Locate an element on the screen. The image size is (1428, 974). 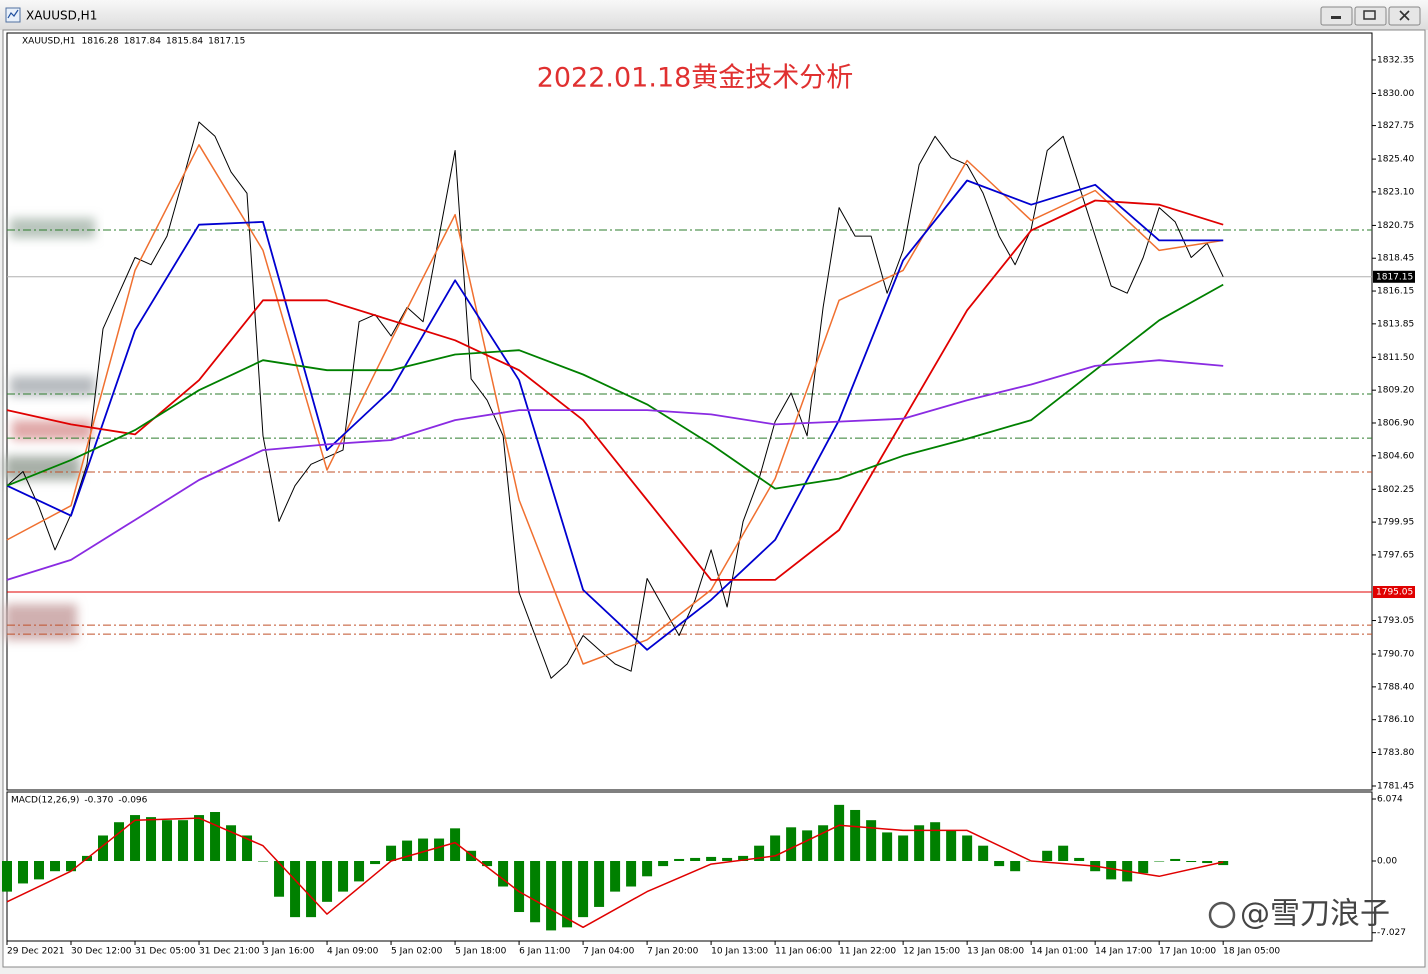
x-tick-label: 11 Jan 22:00 is located at coordinates (867, 952).